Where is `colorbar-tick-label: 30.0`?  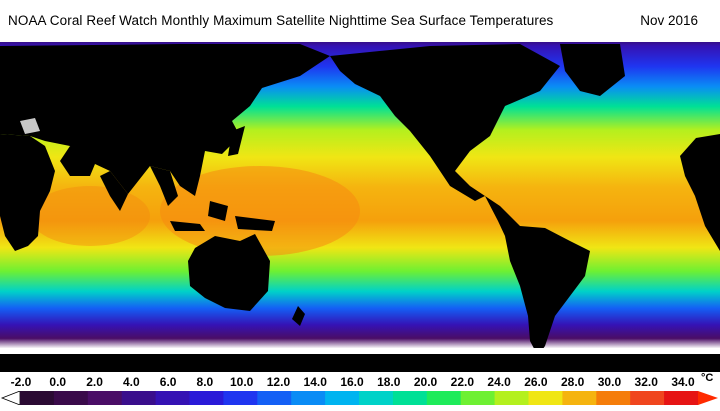 colorbar-tick-label: 30.0 is located at coordinates (609, 382).